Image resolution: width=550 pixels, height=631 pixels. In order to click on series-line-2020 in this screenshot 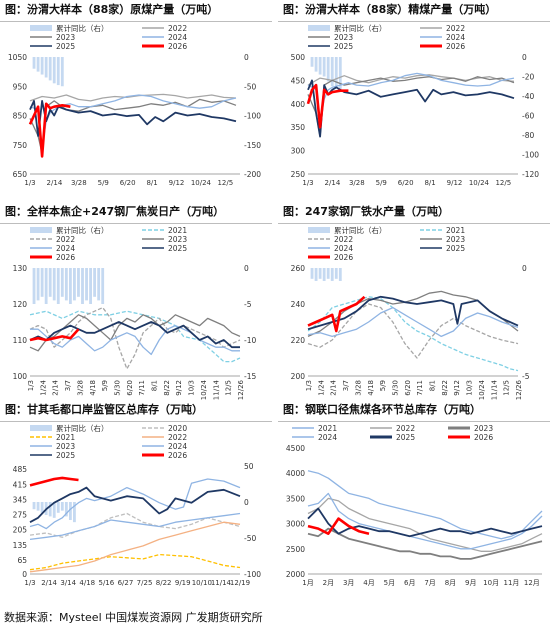, I will do `click(135, 525)`.